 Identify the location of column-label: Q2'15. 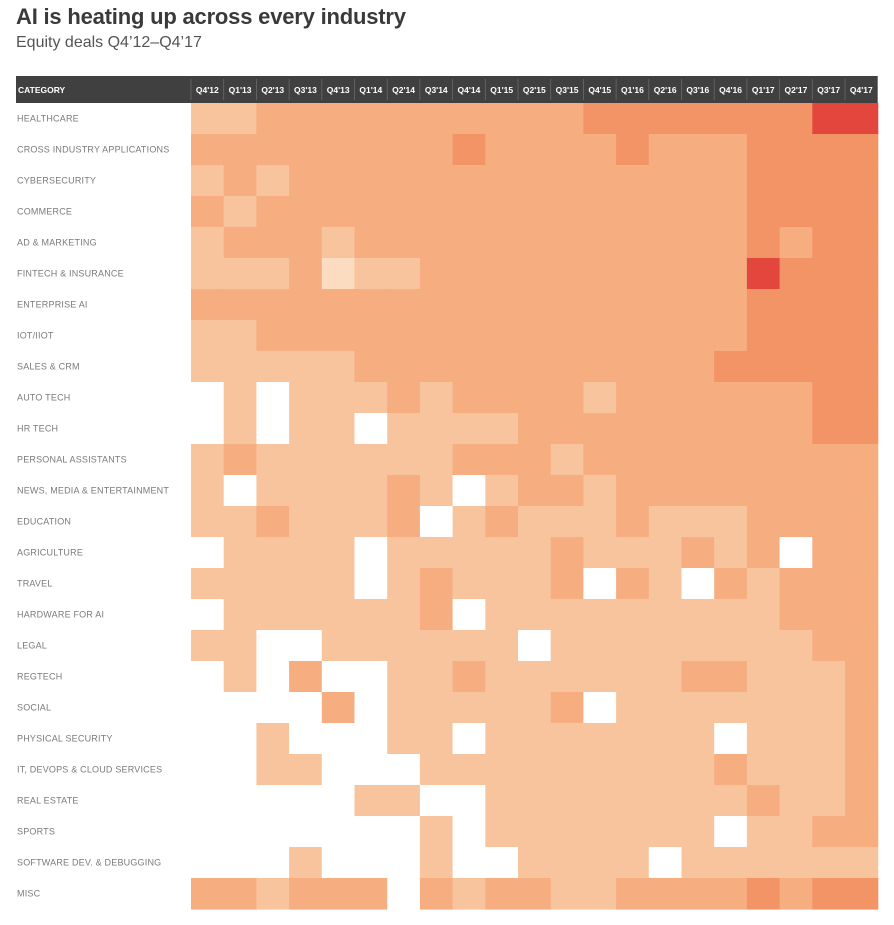
(534, 90).